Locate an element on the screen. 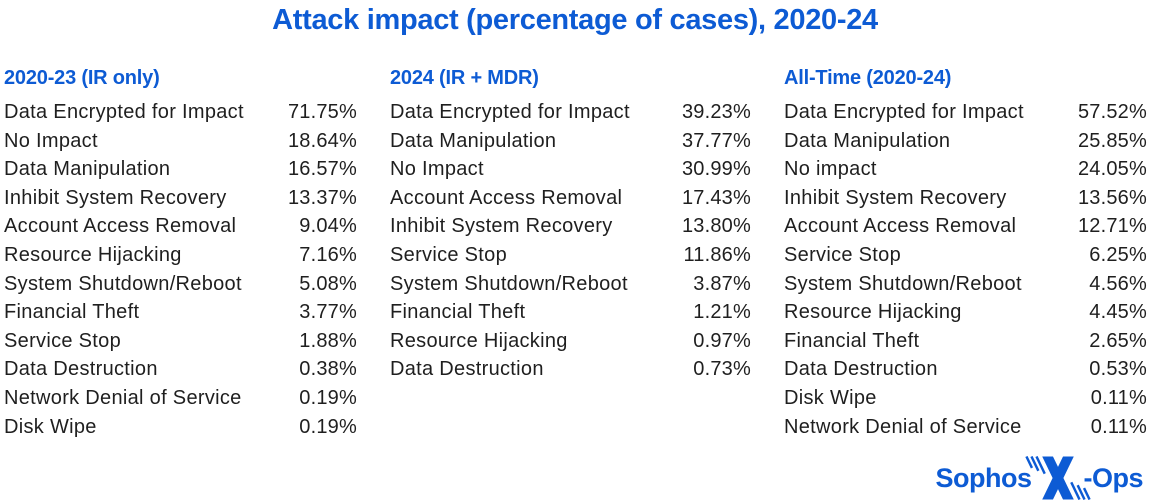  table-row: Data Manipulation 25.85% is located at coordinates (965, 141).